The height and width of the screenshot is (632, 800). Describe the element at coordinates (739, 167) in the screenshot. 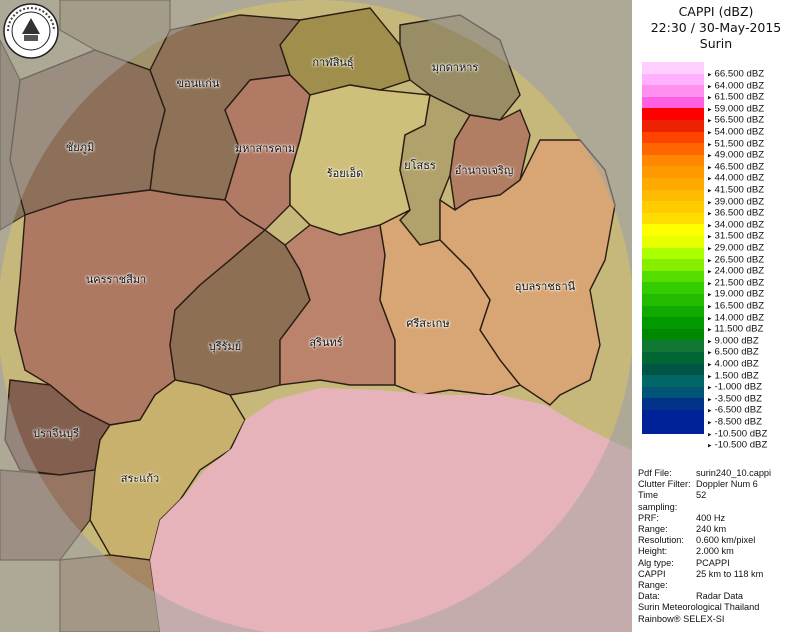

I see `scale-value: 46.500 dBZ` at that location.